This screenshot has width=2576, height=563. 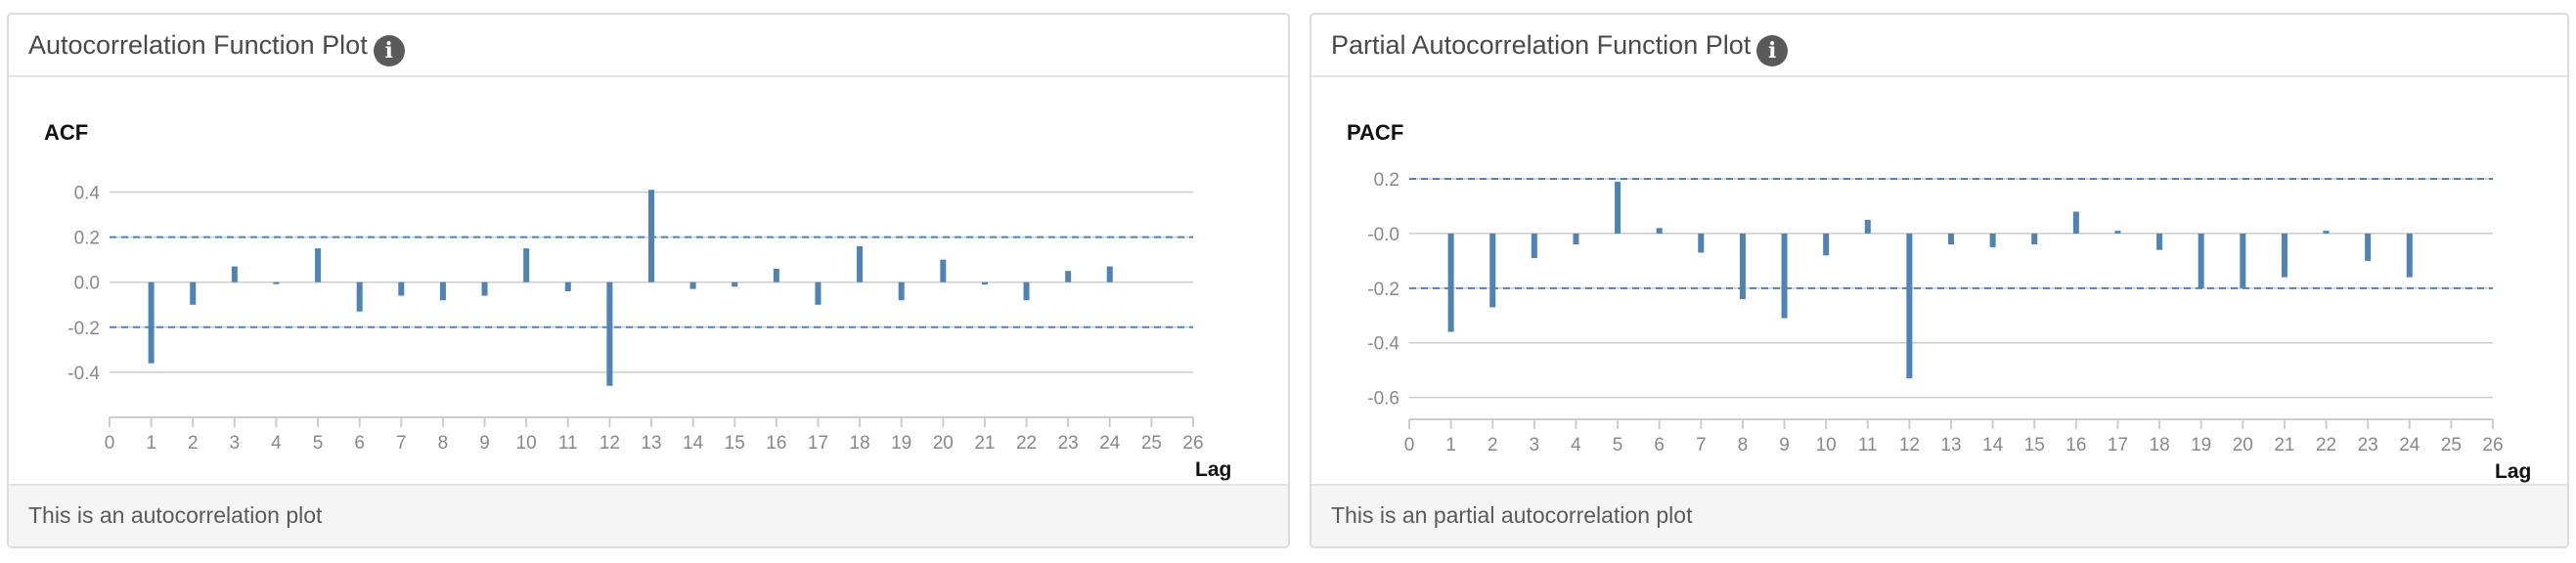 What do you see at coordinates (484, 443) in the screenshot?
I see `acf-x-tick-label: 9` at bounding box center [484, 443].